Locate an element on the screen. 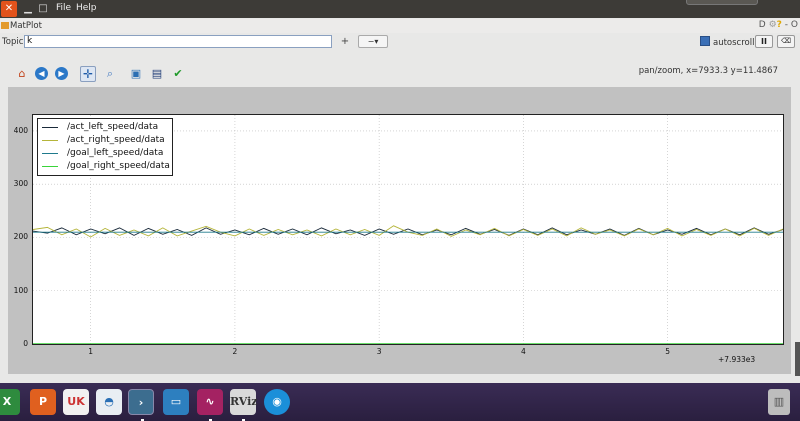 The width and height of the screenshot is (800, 421). terminal-icon: › is located at coordinates (141, 402).